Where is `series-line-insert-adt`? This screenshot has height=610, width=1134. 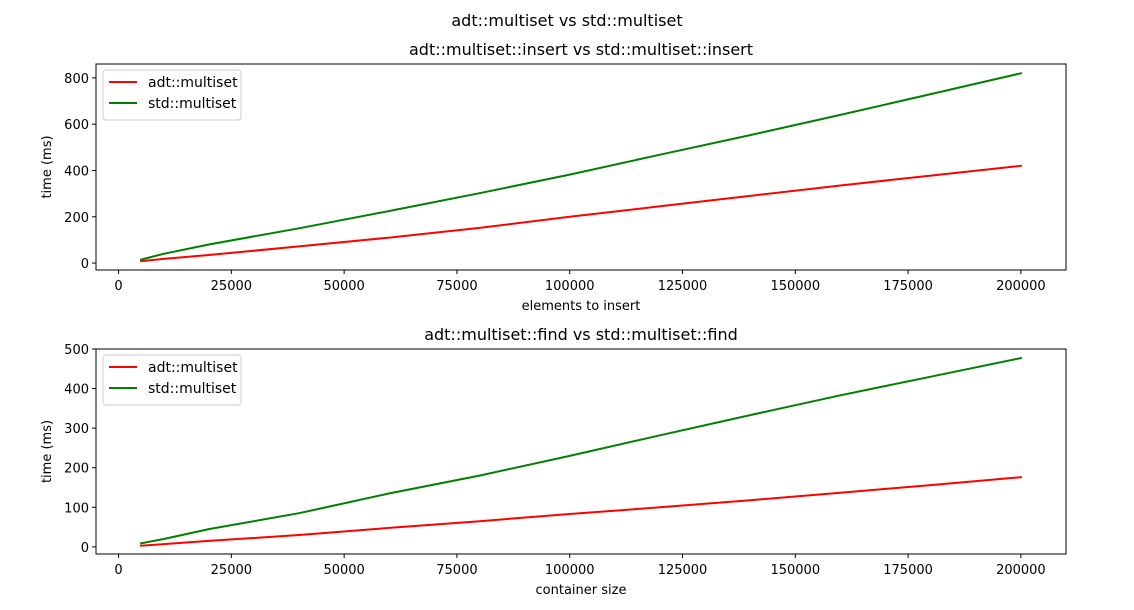
series-line-insert-adt is located at coordinates (581, 213).